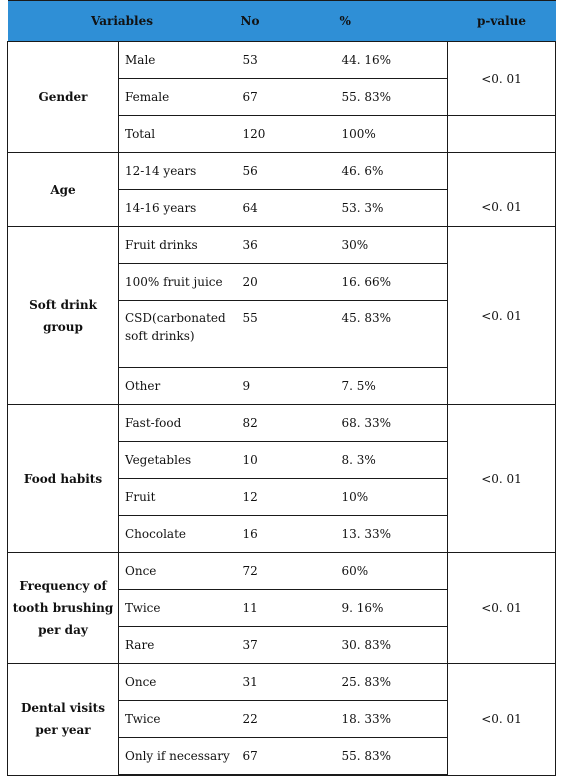 The image size is (561, 776). I want to click on percent-cell: 18. 33%, so click(391, 719).